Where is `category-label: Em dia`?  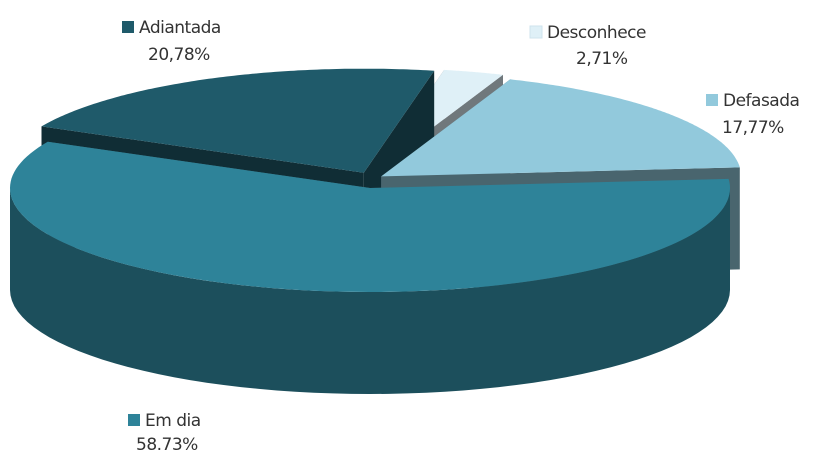
category-label: Em dia is located at coordinates (173, 421).